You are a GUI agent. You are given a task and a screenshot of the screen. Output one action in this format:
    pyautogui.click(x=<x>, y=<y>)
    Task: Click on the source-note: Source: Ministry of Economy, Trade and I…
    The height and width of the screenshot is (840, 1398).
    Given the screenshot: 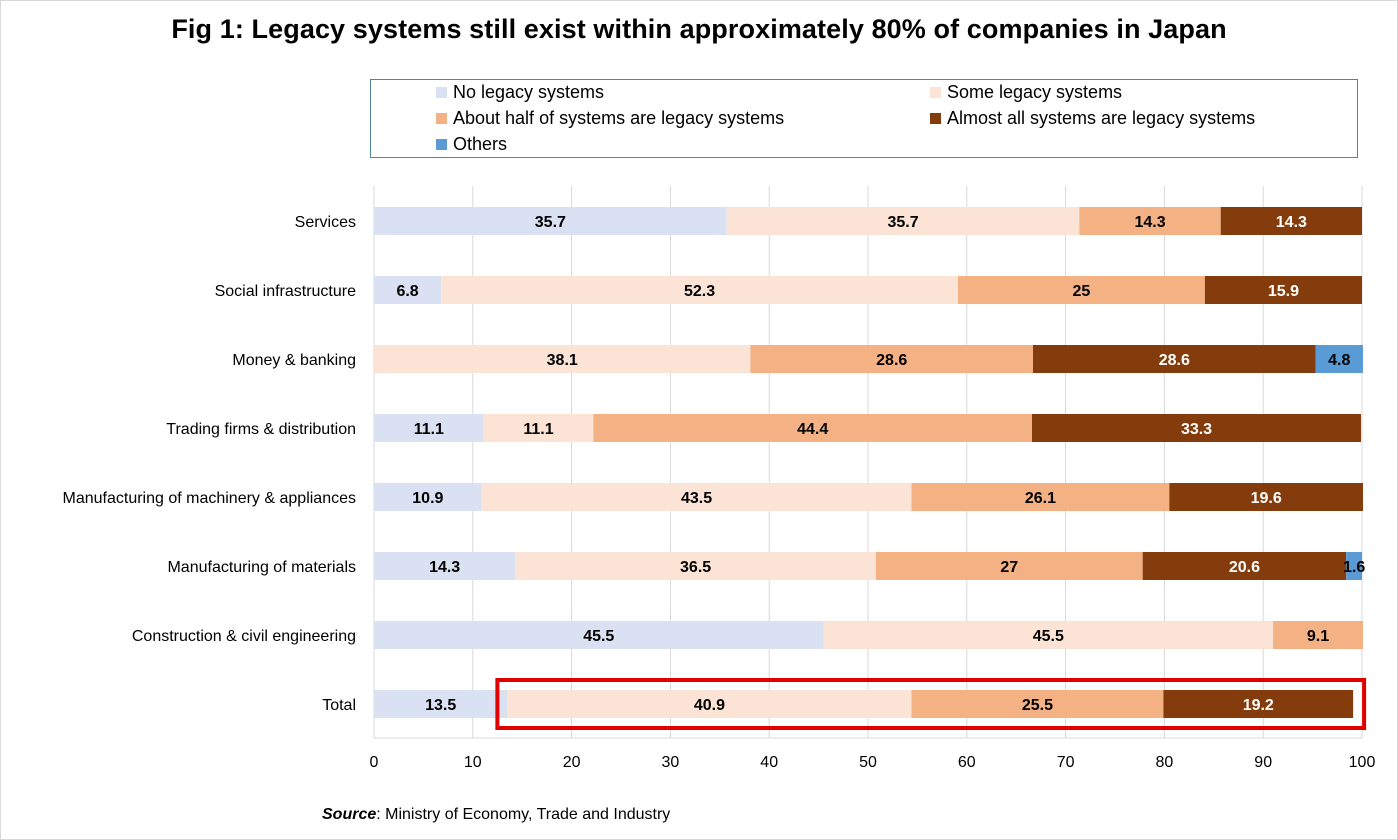 What is the action you would take?
    pyautogui.click(x=496, y=815)
    